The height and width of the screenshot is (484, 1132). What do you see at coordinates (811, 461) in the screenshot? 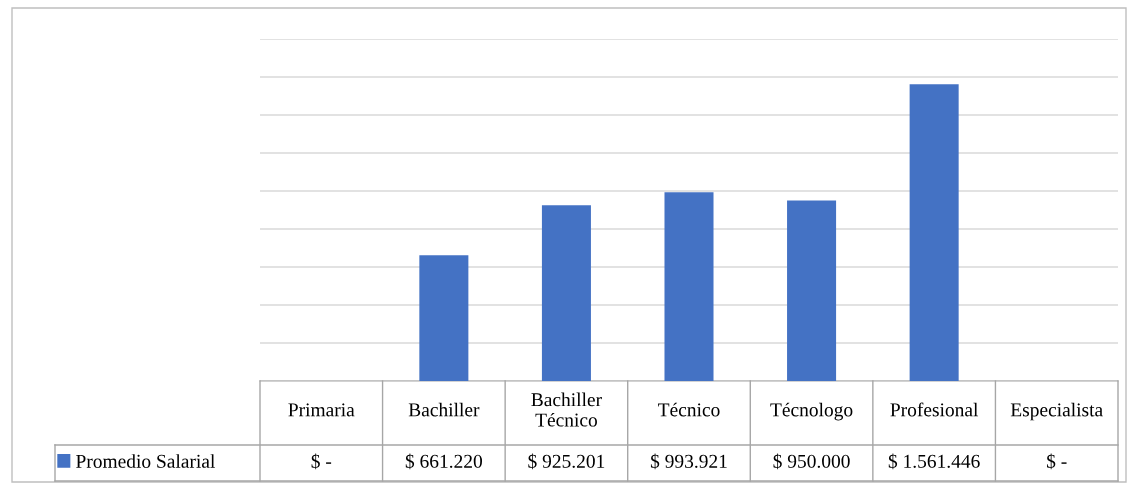
I see `data-label: $ 950.000` at bounding box center [811, 461].